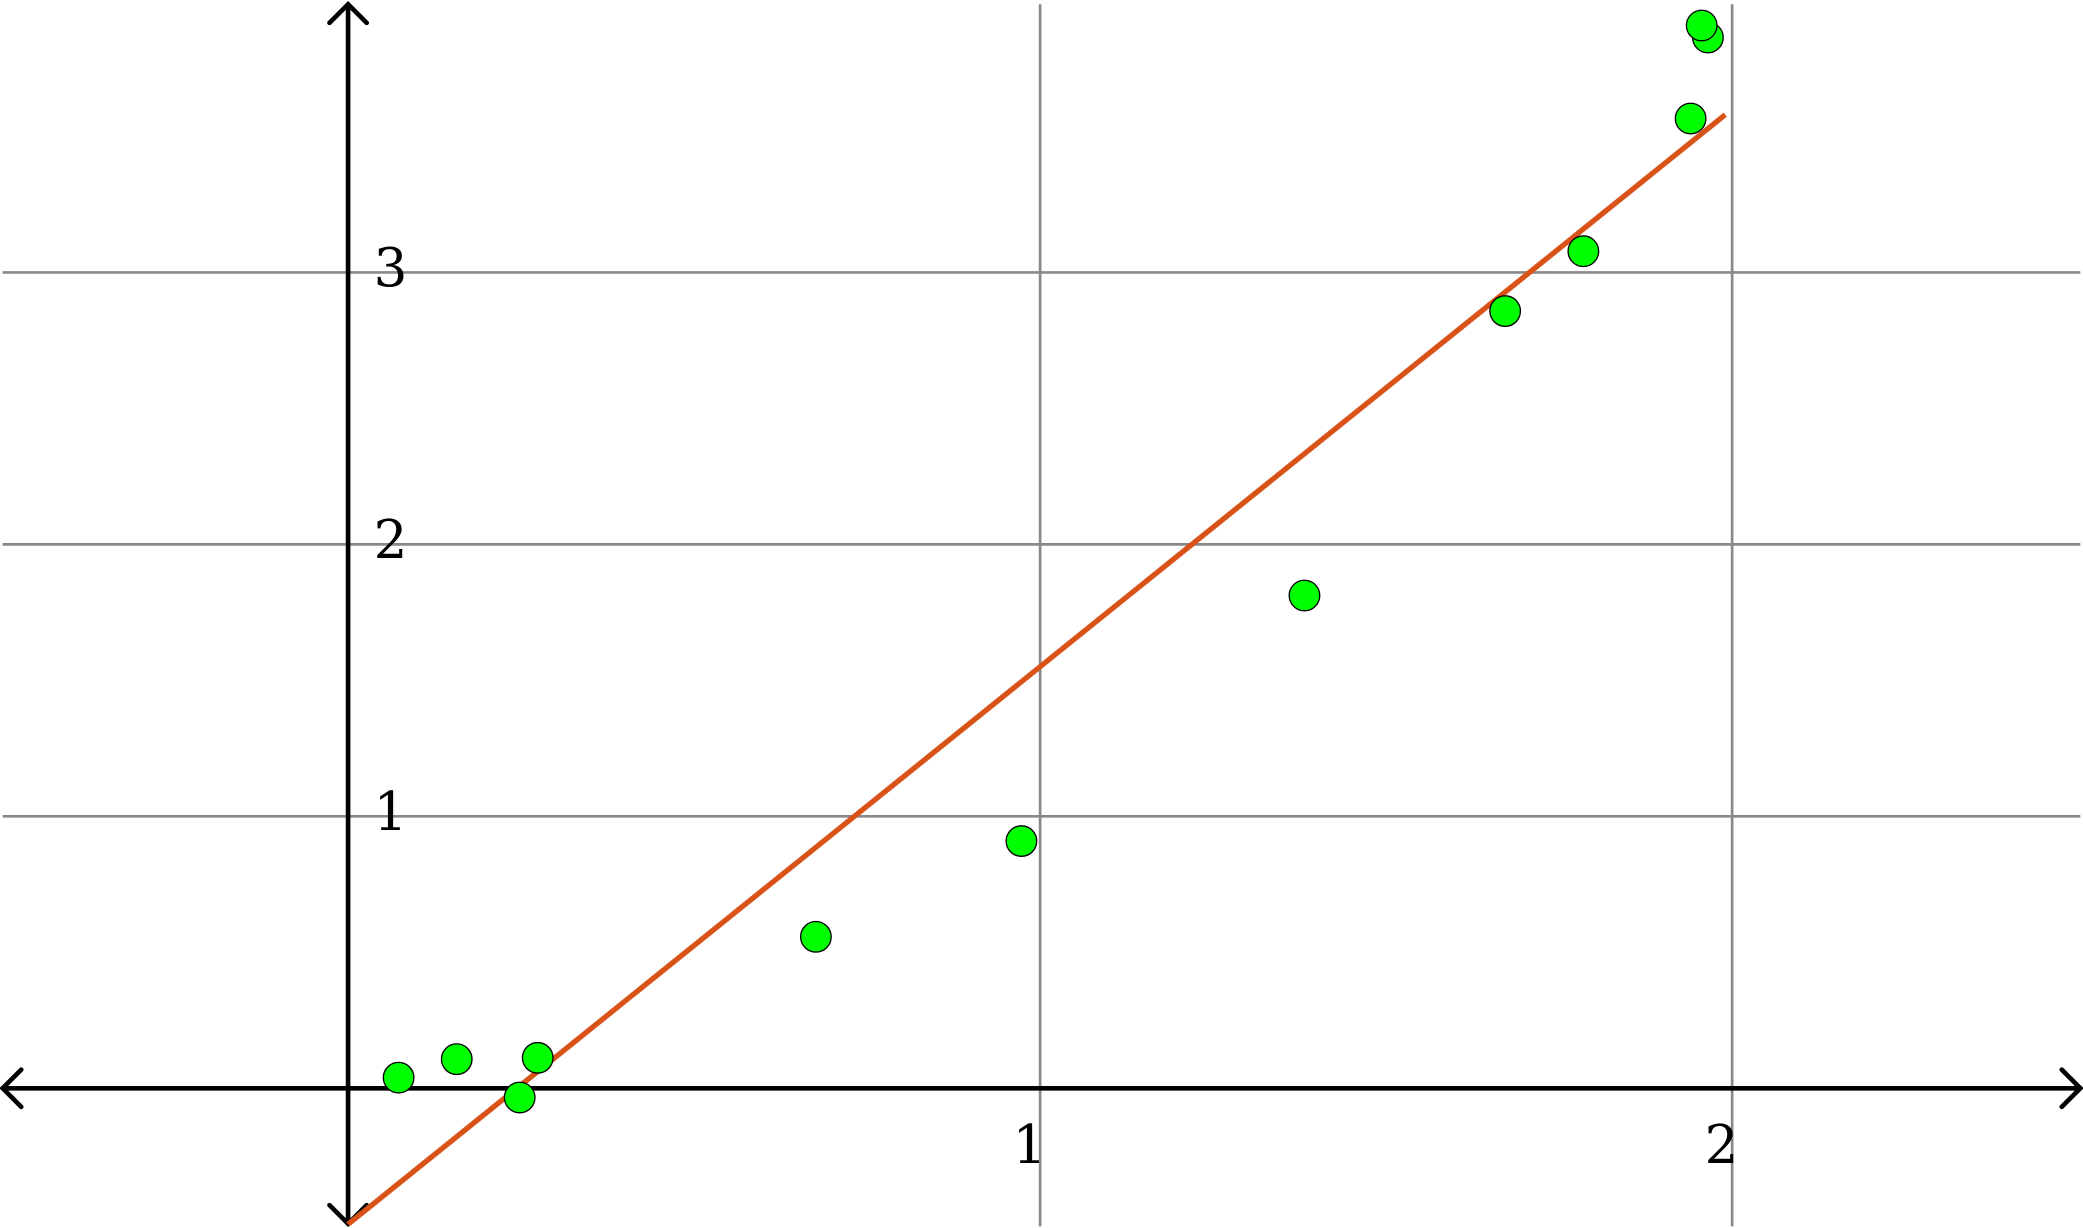  Describe the element at coordinates (1030, 1145) in the screenshot. I see `x-tick-label: 1` at that location.